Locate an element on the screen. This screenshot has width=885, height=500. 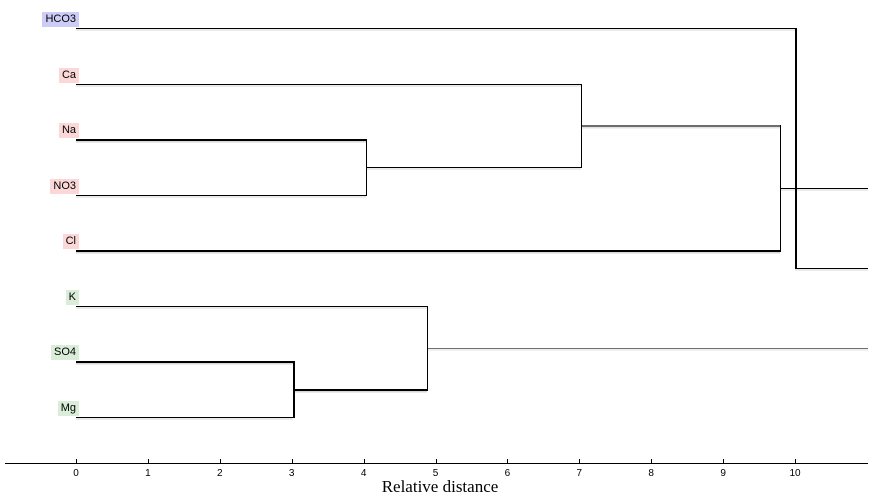
leaf-label-k: K is located at coordinates (72, 297).